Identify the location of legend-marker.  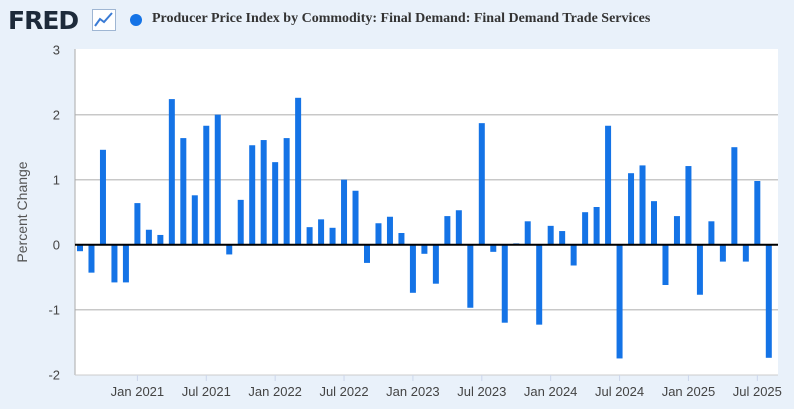
(136, 20).